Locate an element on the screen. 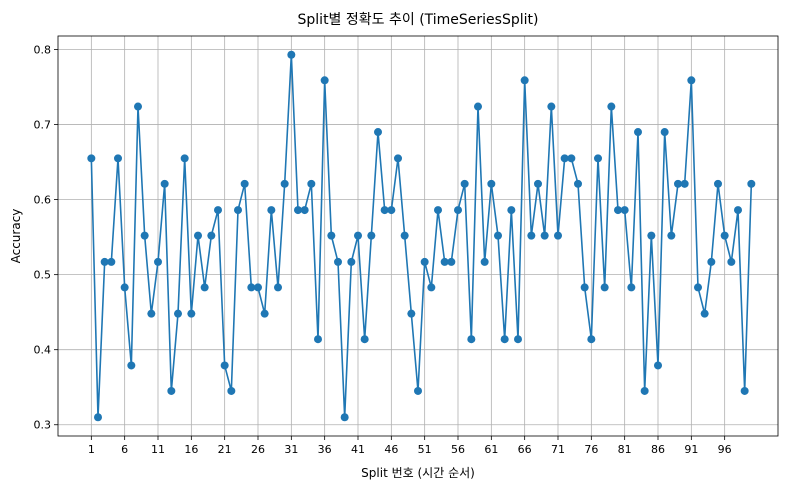 The image size is (790, 490). x-tick-label: 46 is located at coordinates (391, 449).